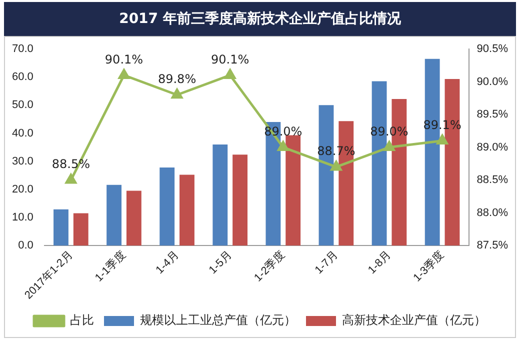  I want to click on legend-label: 高新技术企业产值（亿元）, so click(414, 320).